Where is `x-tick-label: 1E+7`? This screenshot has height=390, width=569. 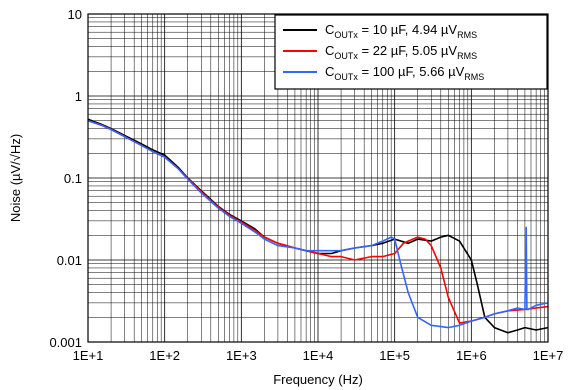
x-tick-label: 1E+7 is located at coordinates (548, 355).